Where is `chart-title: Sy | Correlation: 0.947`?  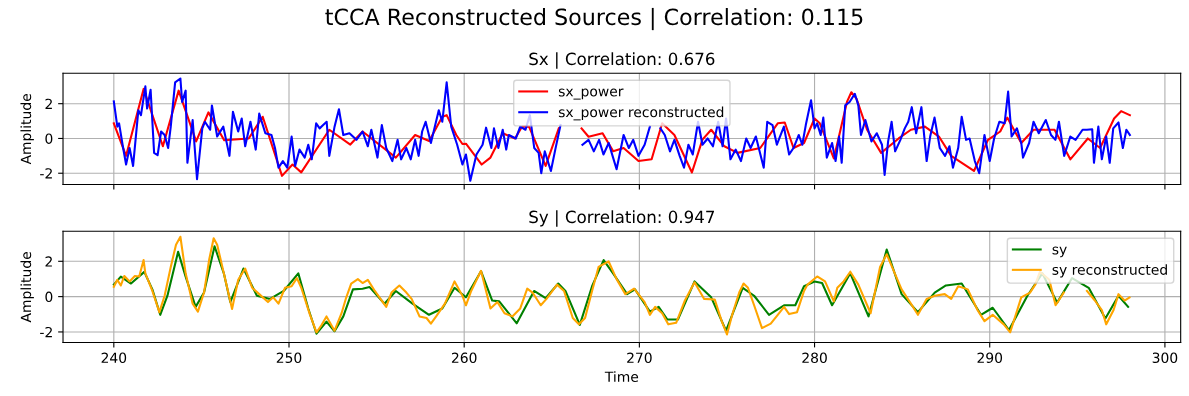
chart-title: Sy | Correlation: 0.947 is located at coordinates (622, 218).